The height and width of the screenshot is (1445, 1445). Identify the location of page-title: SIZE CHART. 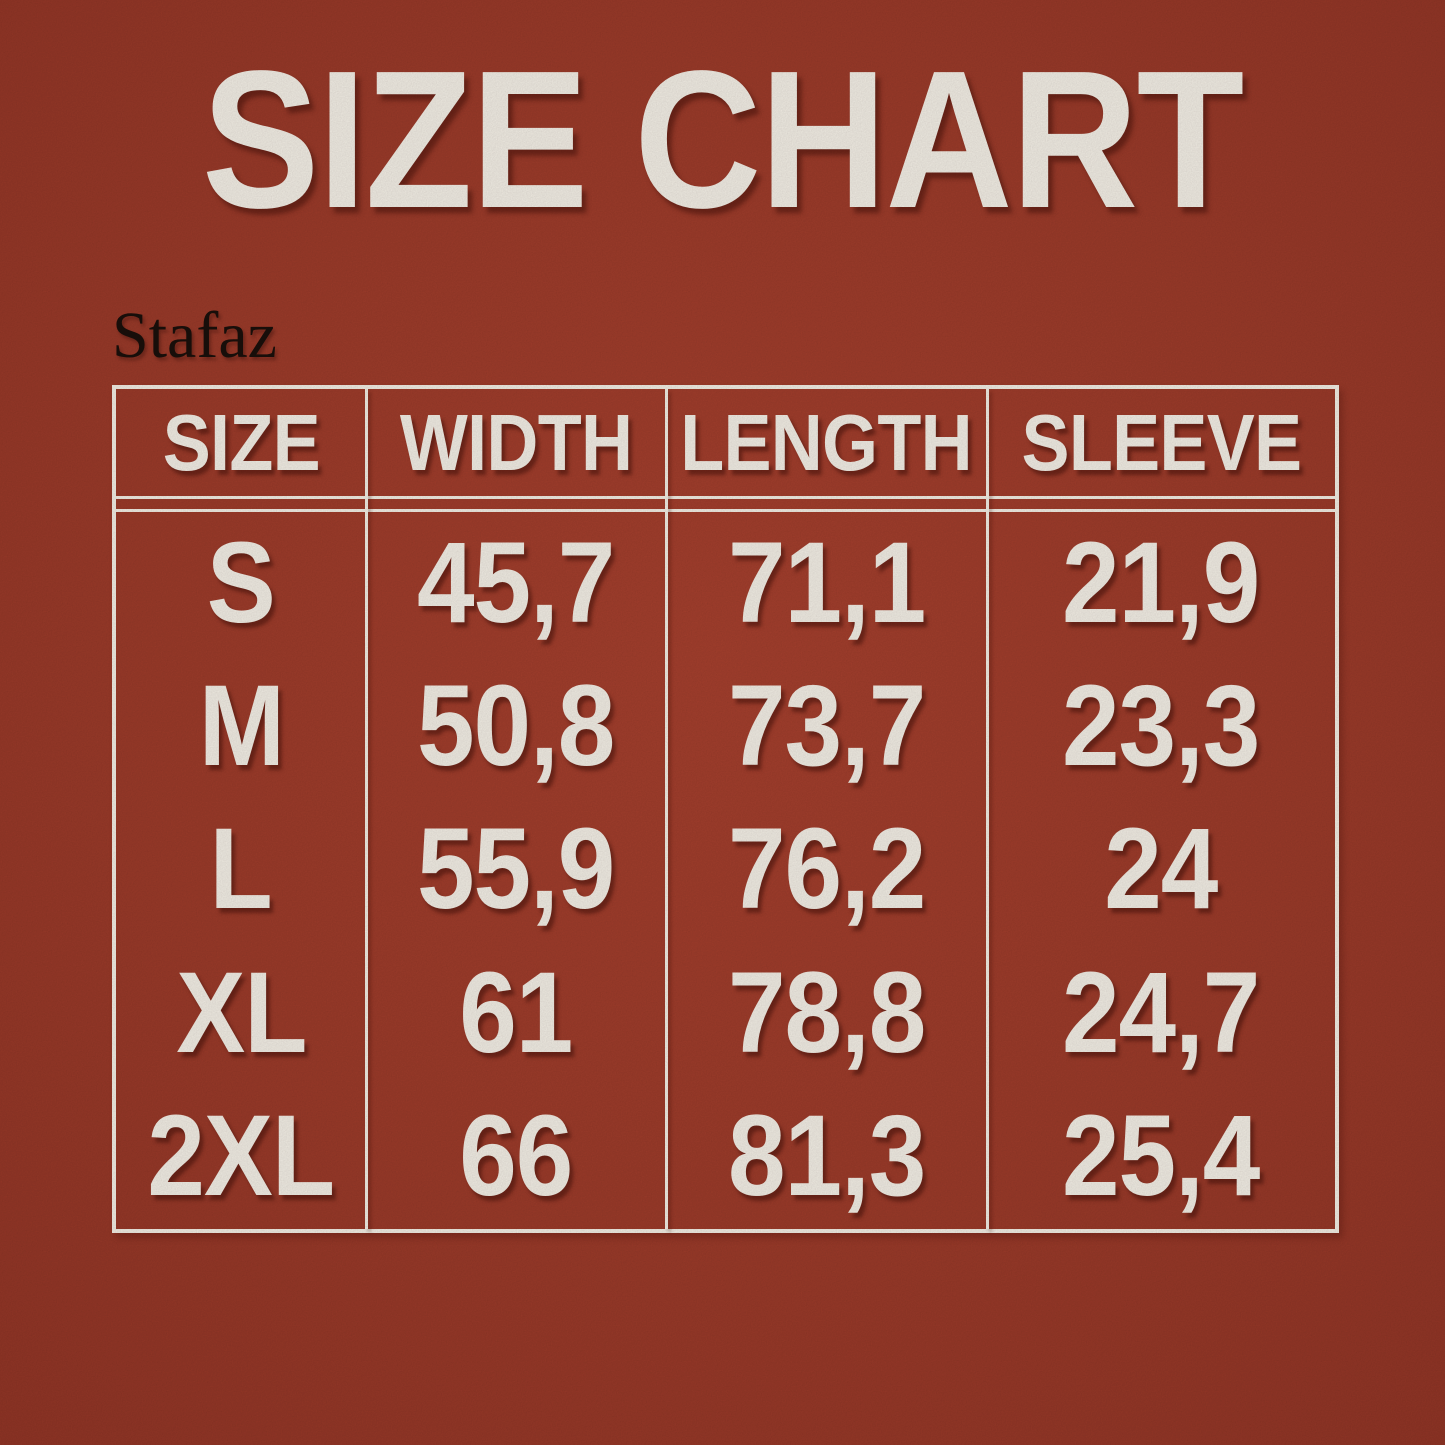
(722, 140).